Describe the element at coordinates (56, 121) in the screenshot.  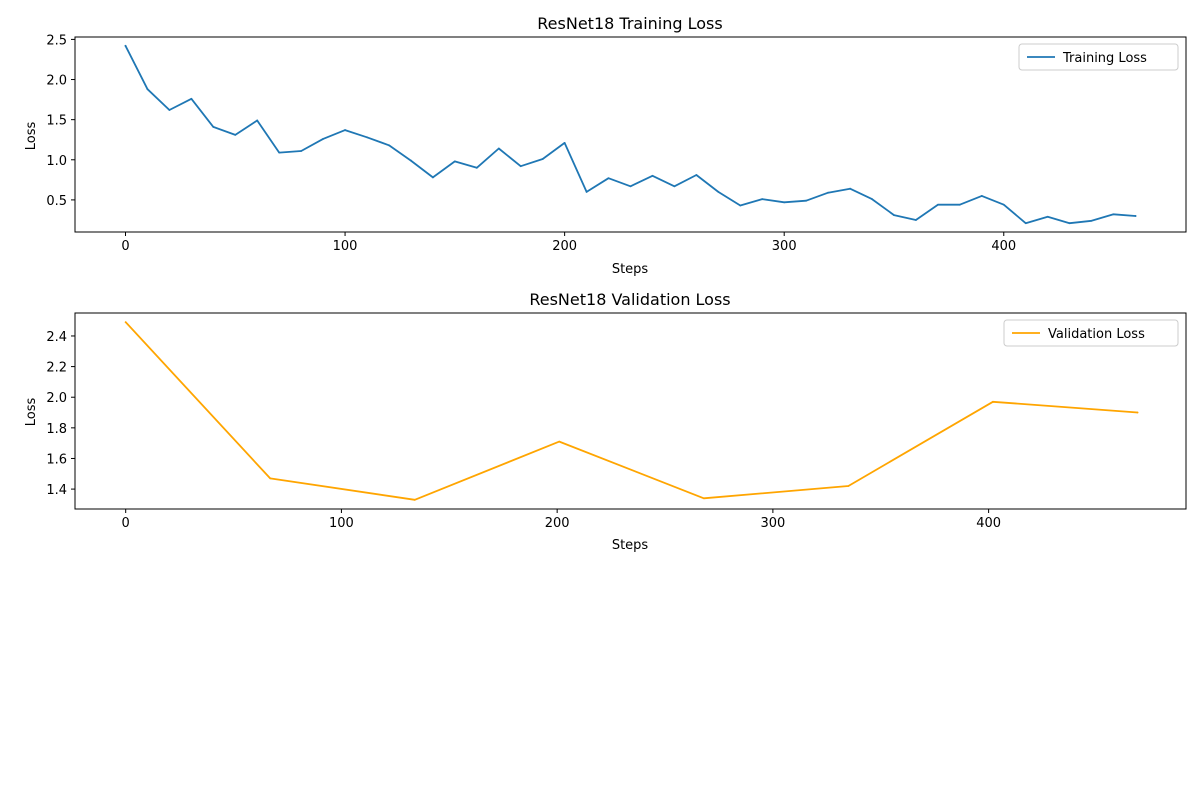
I see `y-tick-label: 1.5` at that location.